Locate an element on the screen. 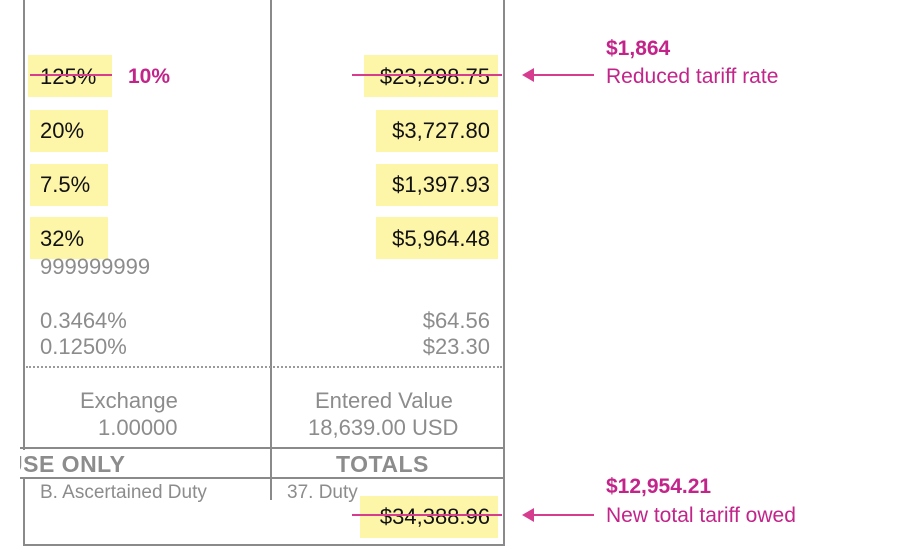 Image resolution: width=924 pixels, height=560 pixels. amount-1: $23,298.75 is located at coordinates (434, 76).